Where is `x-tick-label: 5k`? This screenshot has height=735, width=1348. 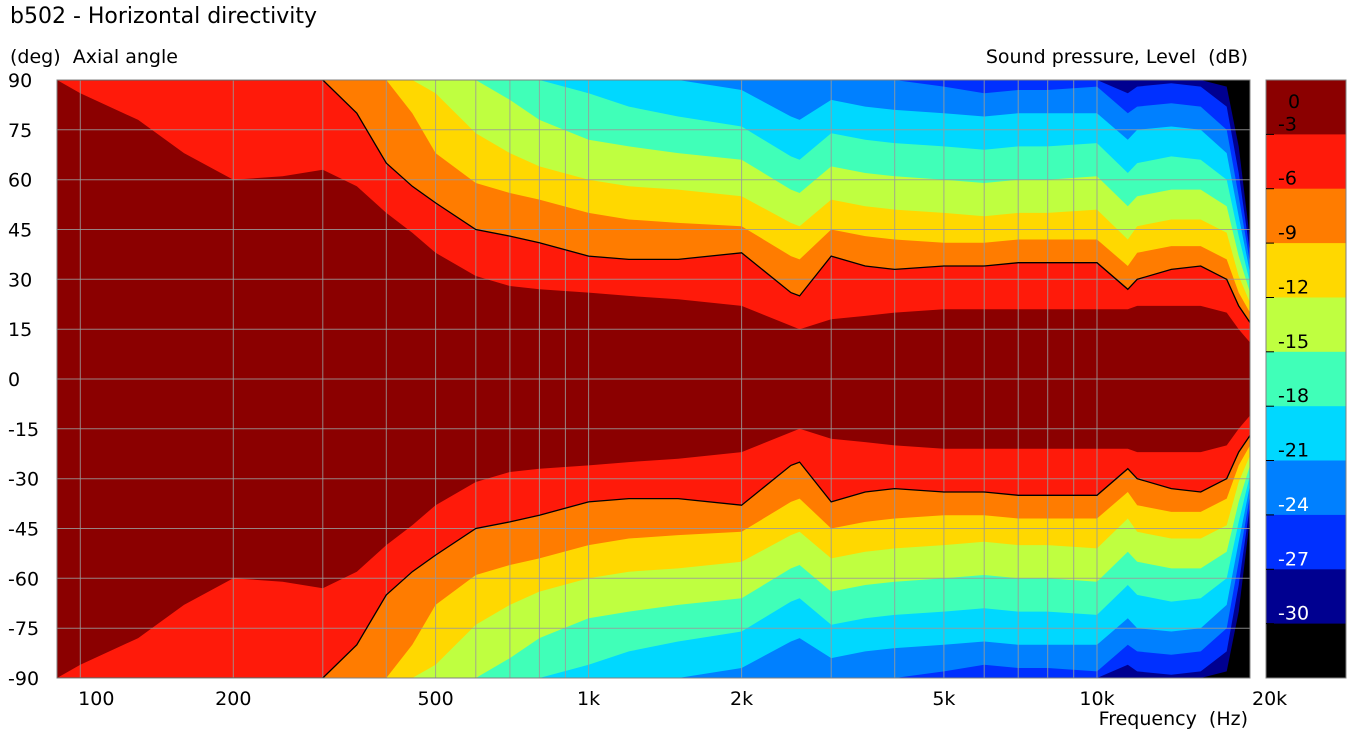 x-tick-label: 5k is located at coordinates (943, 699).